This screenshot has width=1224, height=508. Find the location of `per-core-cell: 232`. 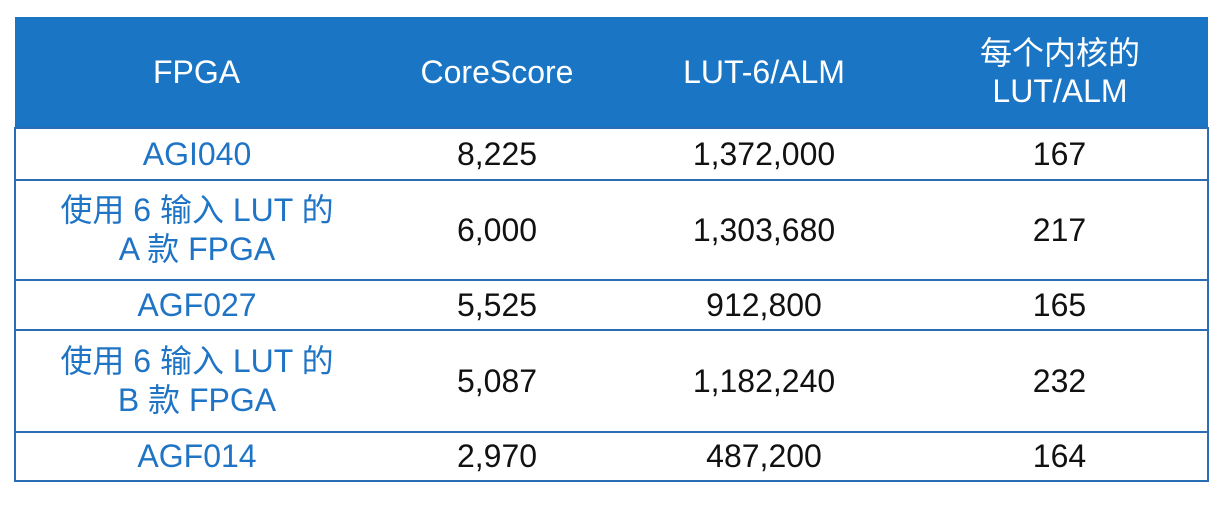

per-core-cell: 232 is located at coordinates (1060, 380).